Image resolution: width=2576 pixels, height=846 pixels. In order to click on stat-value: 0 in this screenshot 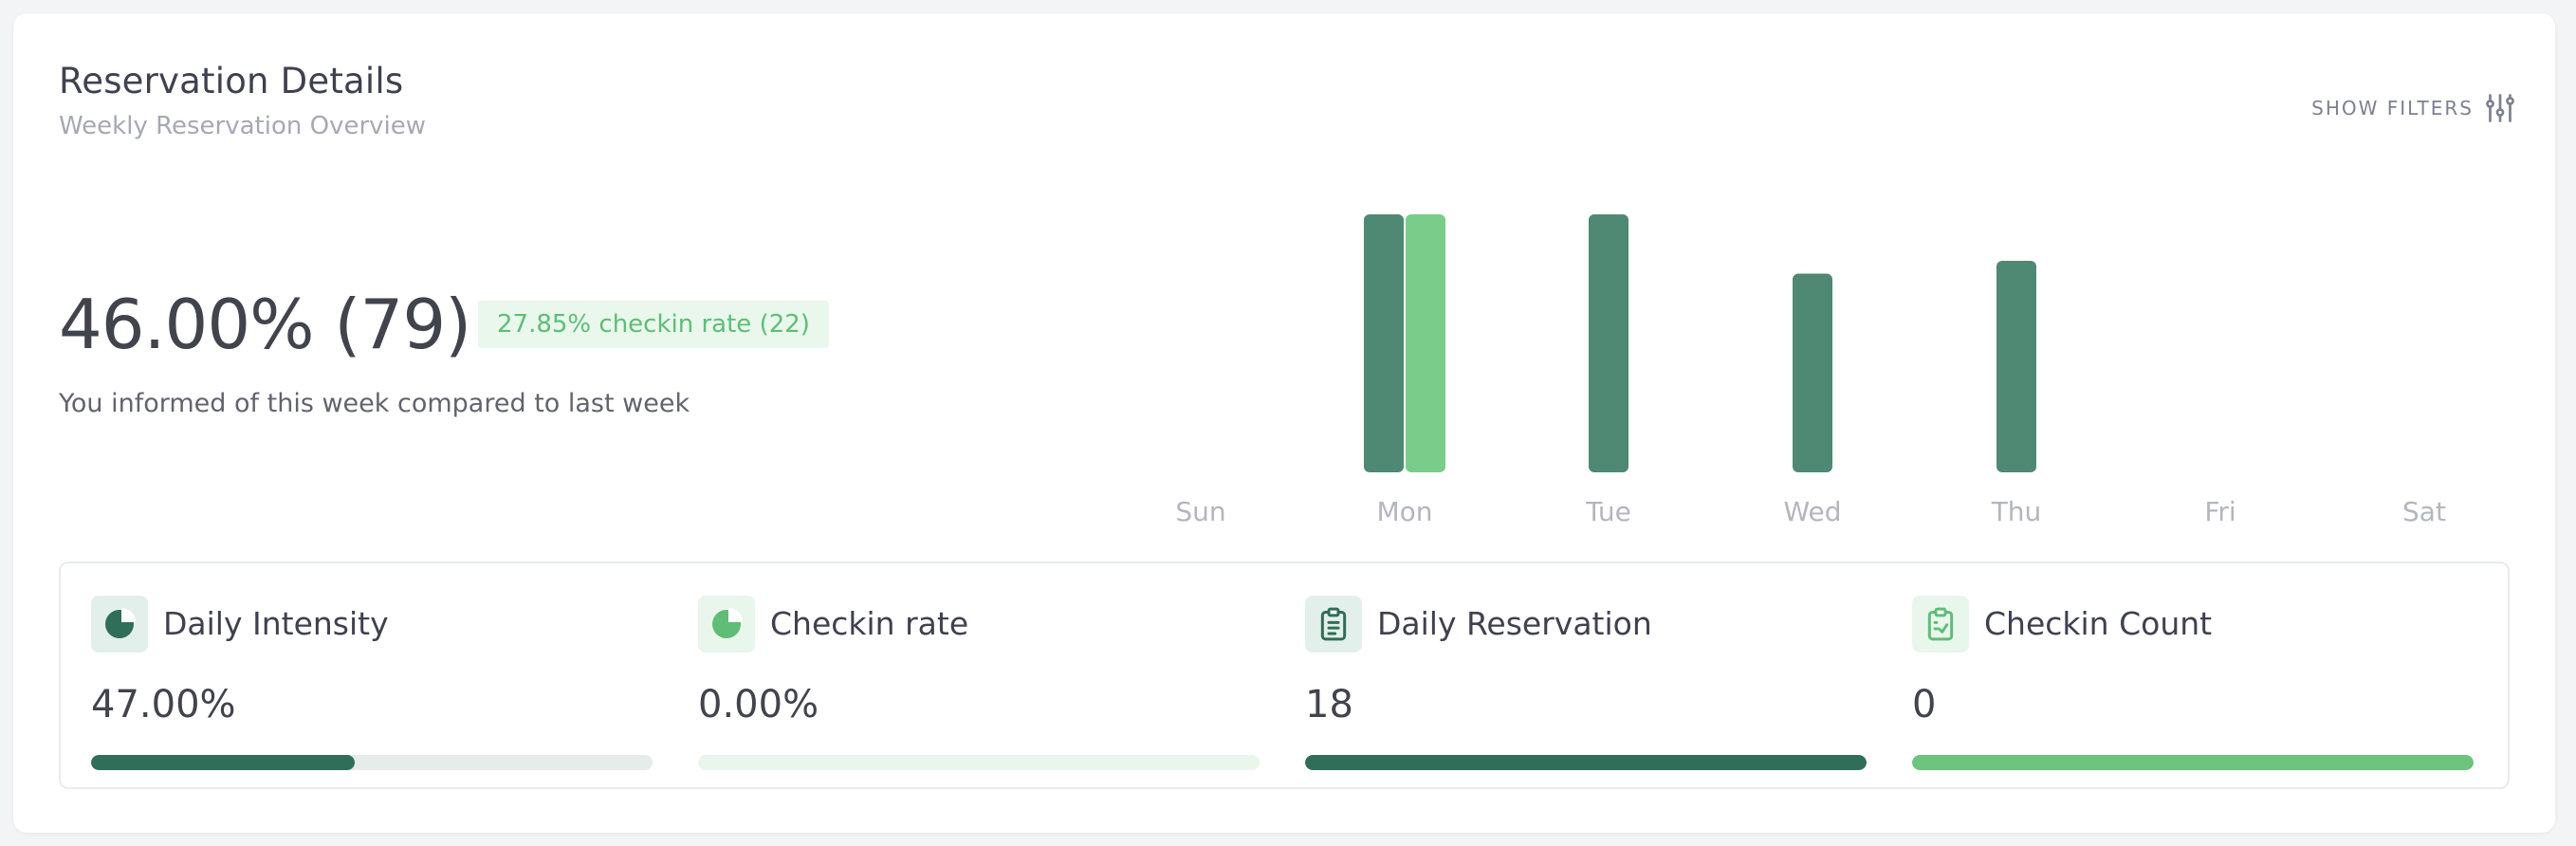, I will do `click(1924, 704)`.